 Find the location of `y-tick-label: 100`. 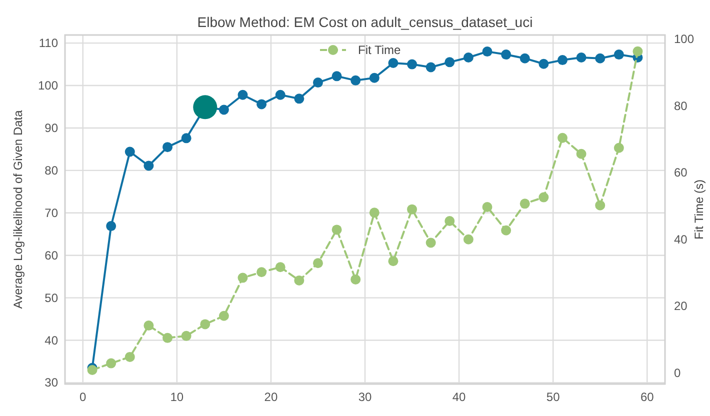

y-tick-label: 100 is located at coordinates (48, 85).